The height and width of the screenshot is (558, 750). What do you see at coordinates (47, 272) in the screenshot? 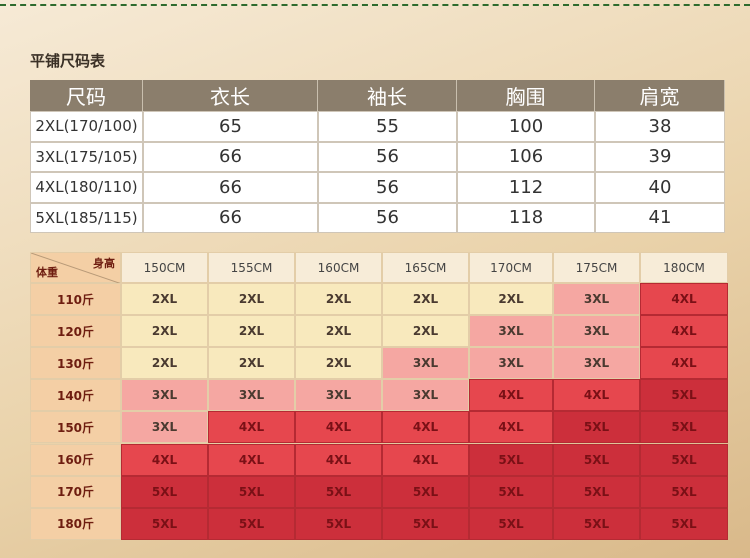
I see `corner-label: 体重` at bounding box center [47, 272].